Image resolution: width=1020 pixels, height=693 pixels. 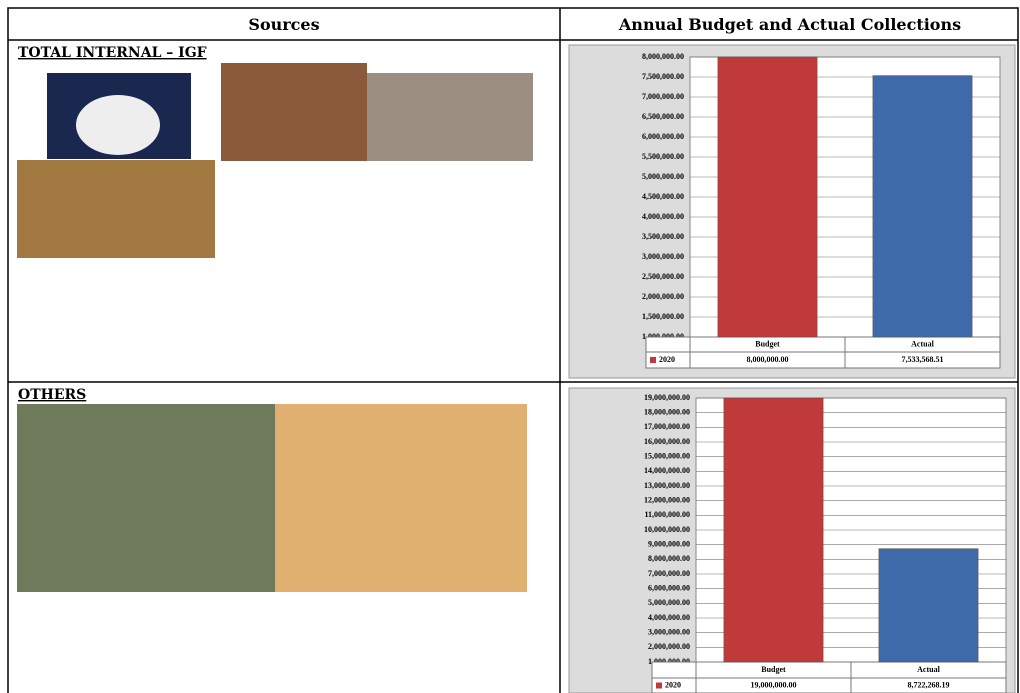 I want to click on photo-bag, so click(x=118, y=125).